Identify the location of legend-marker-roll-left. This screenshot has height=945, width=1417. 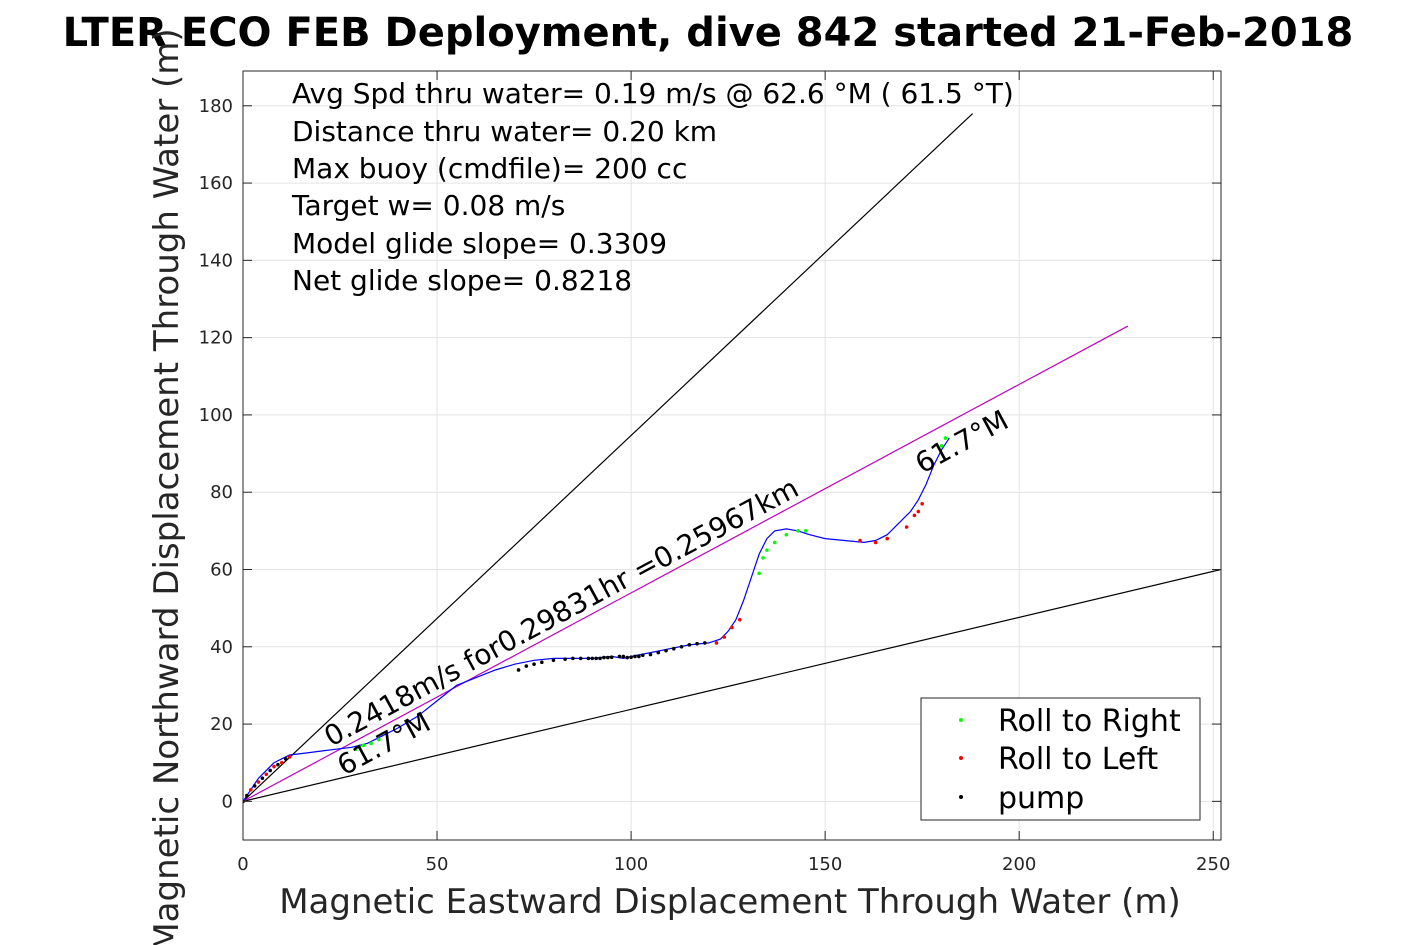
(961, 758).